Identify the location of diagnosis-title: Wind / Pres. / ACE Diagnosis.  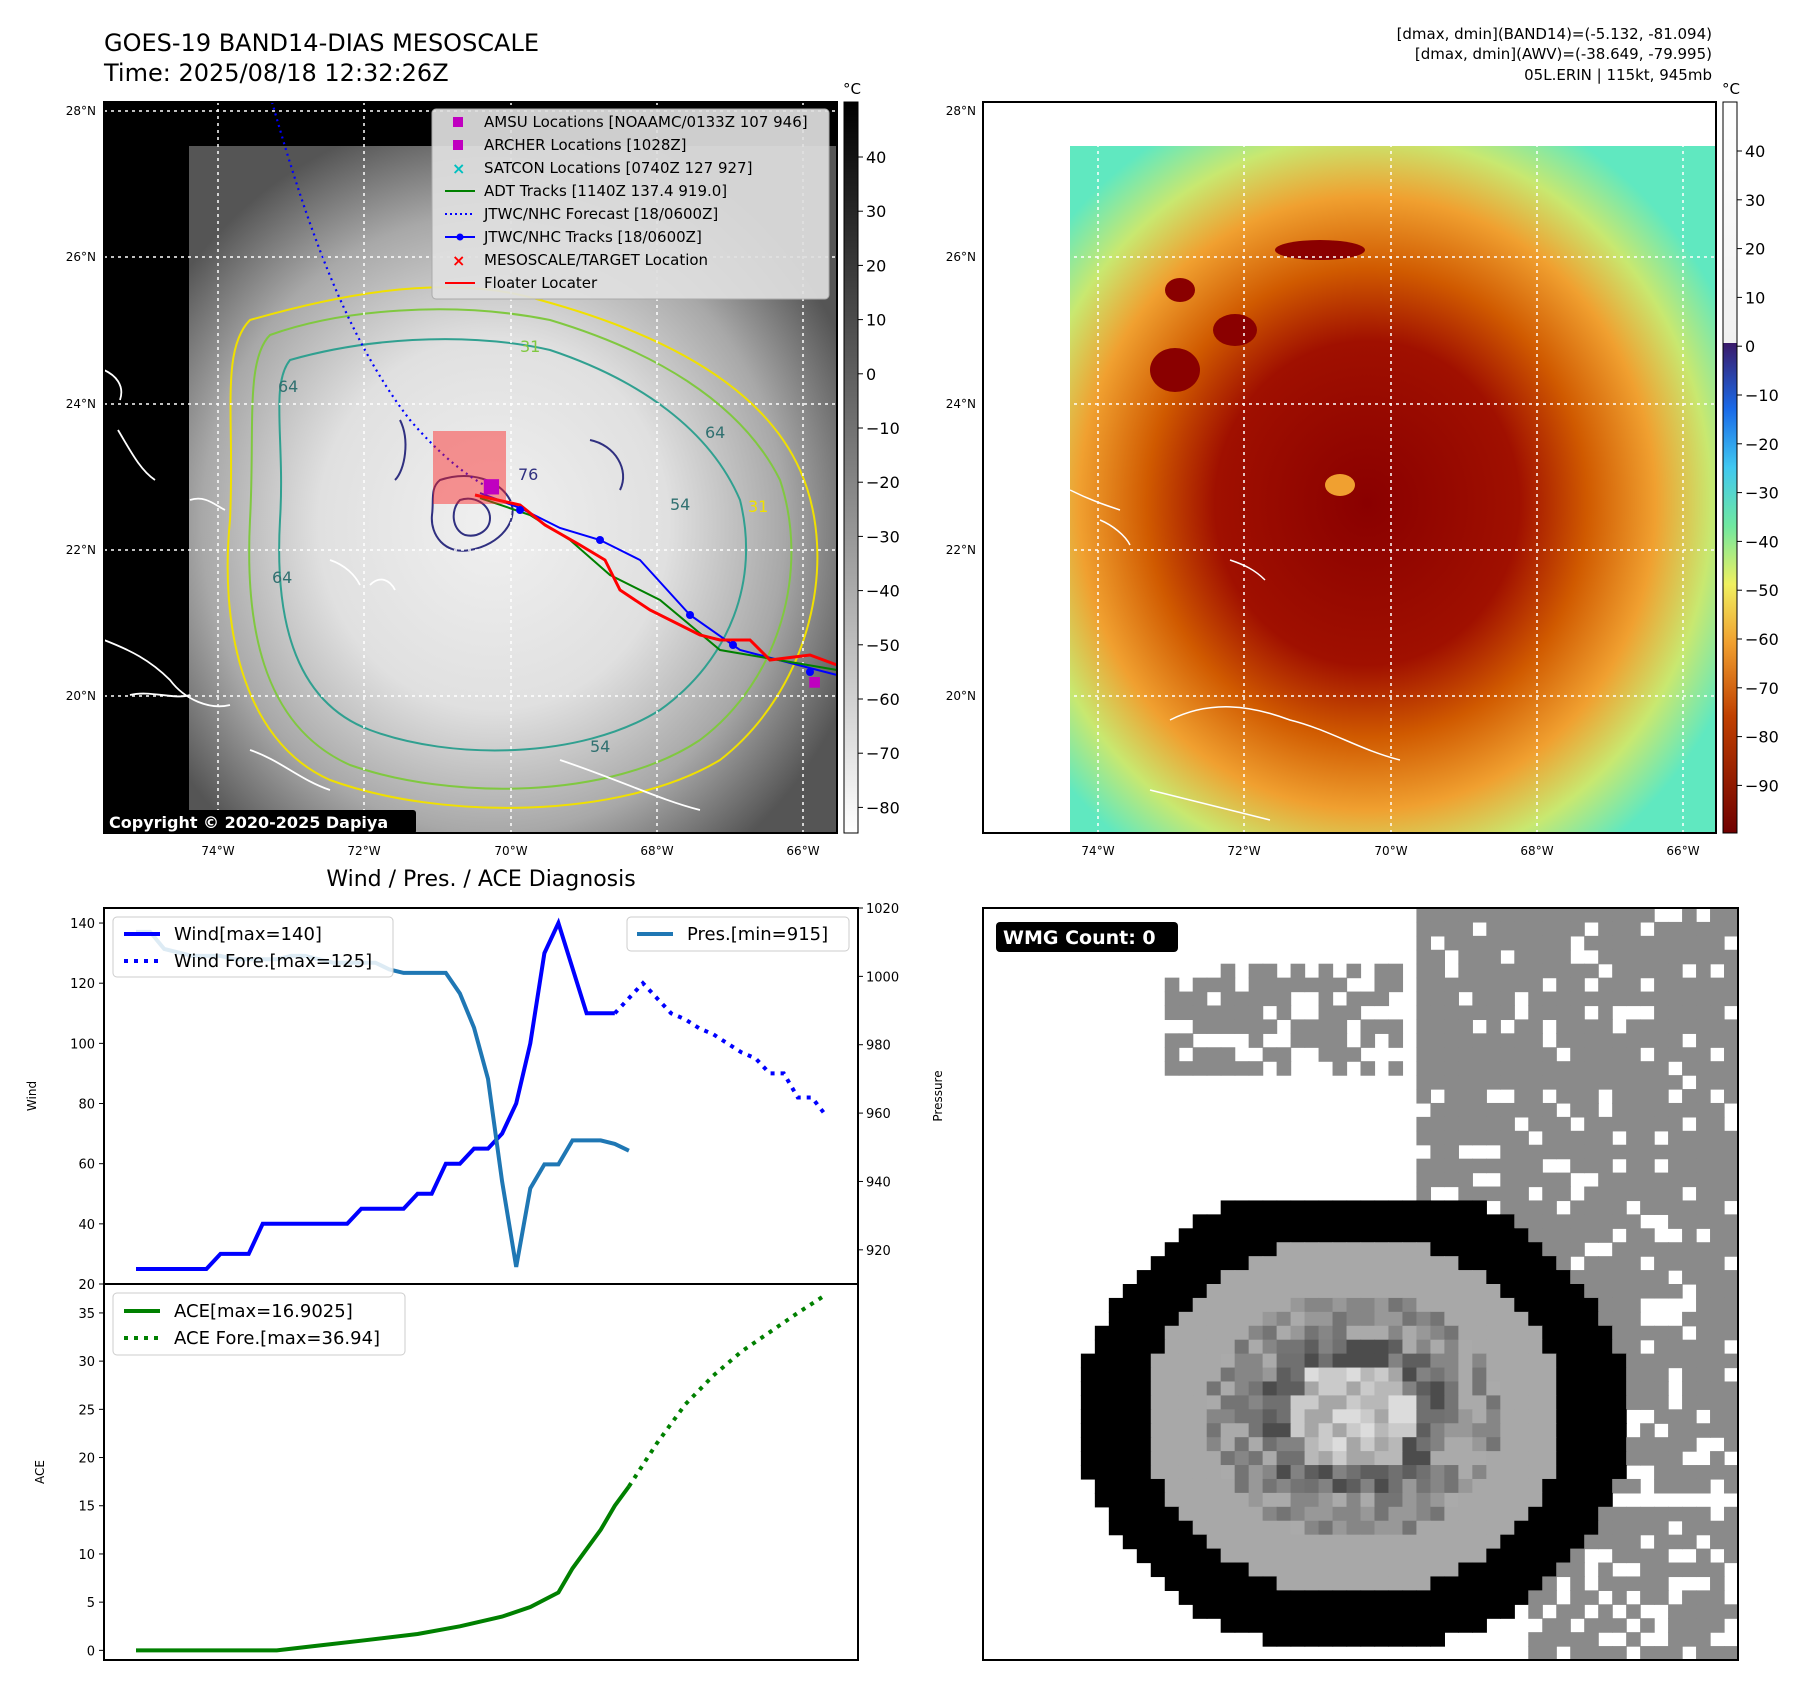
(480, 879).